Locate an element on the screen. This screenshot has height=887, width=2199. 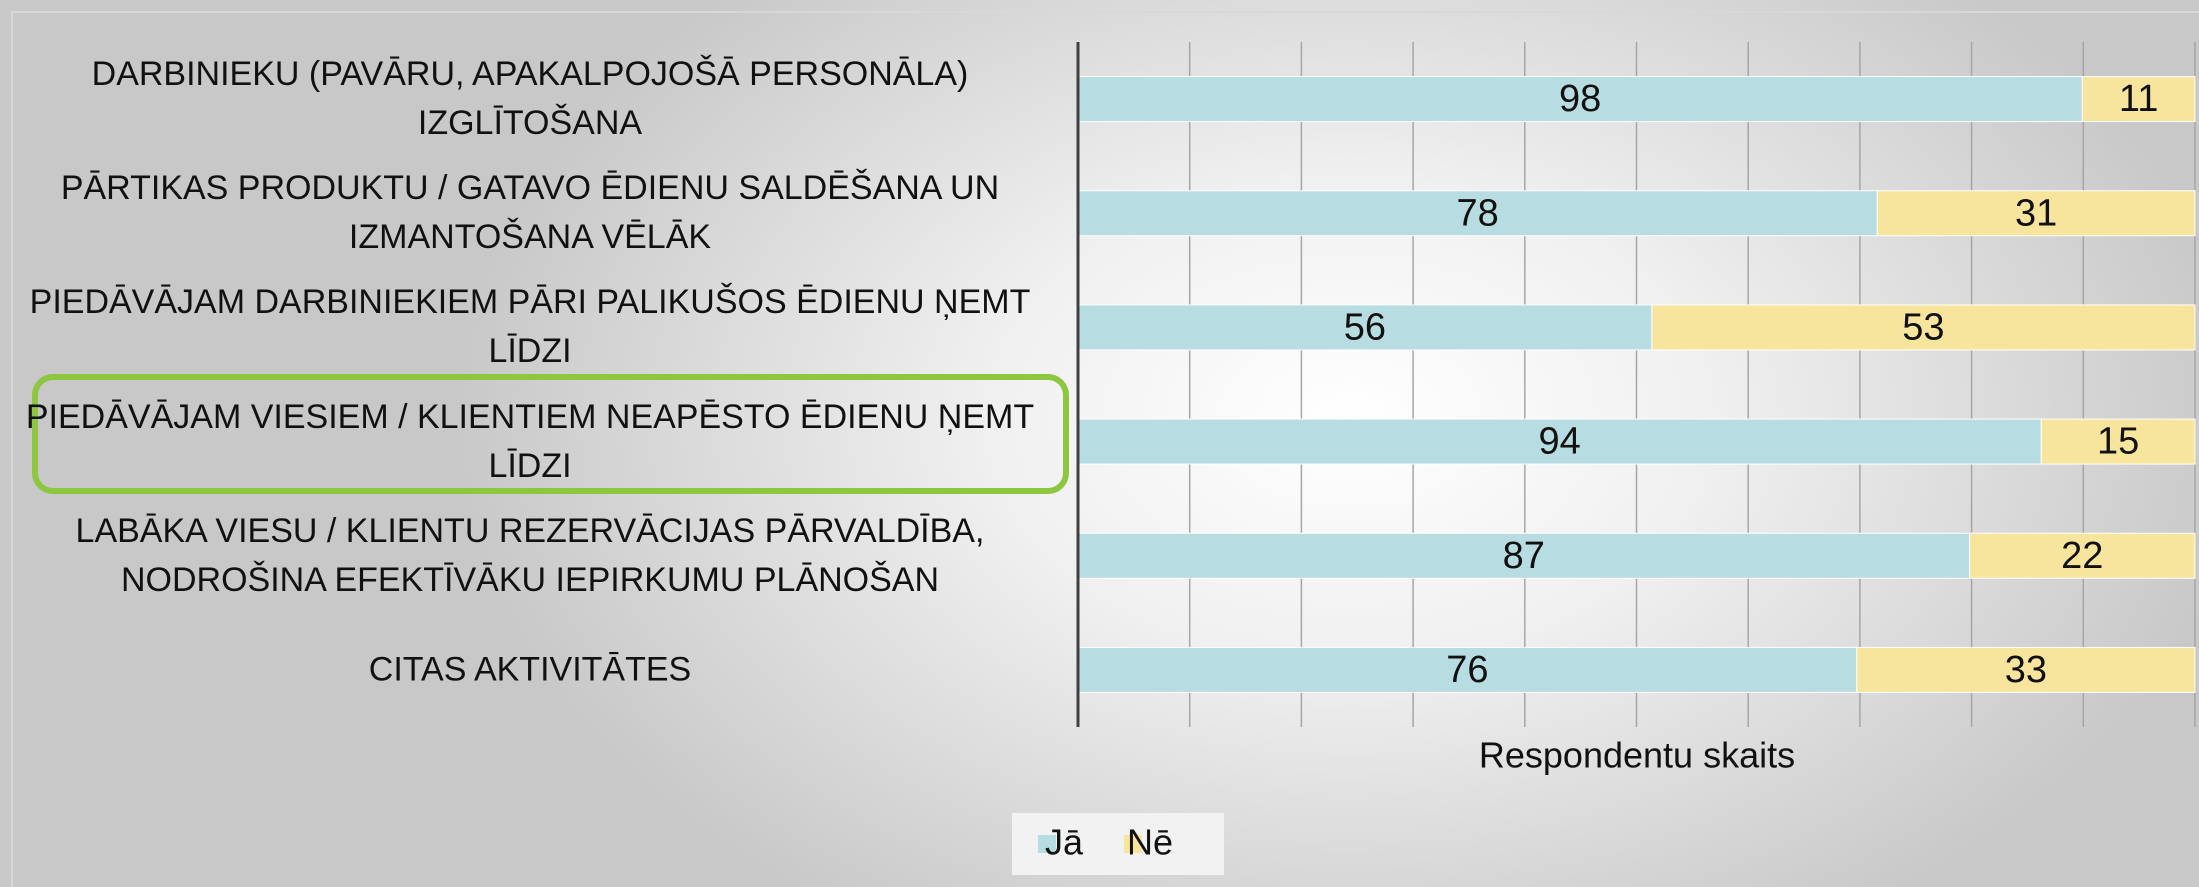
x-axis-title: Respondentu skaits is located at coordinates (1637, 755).